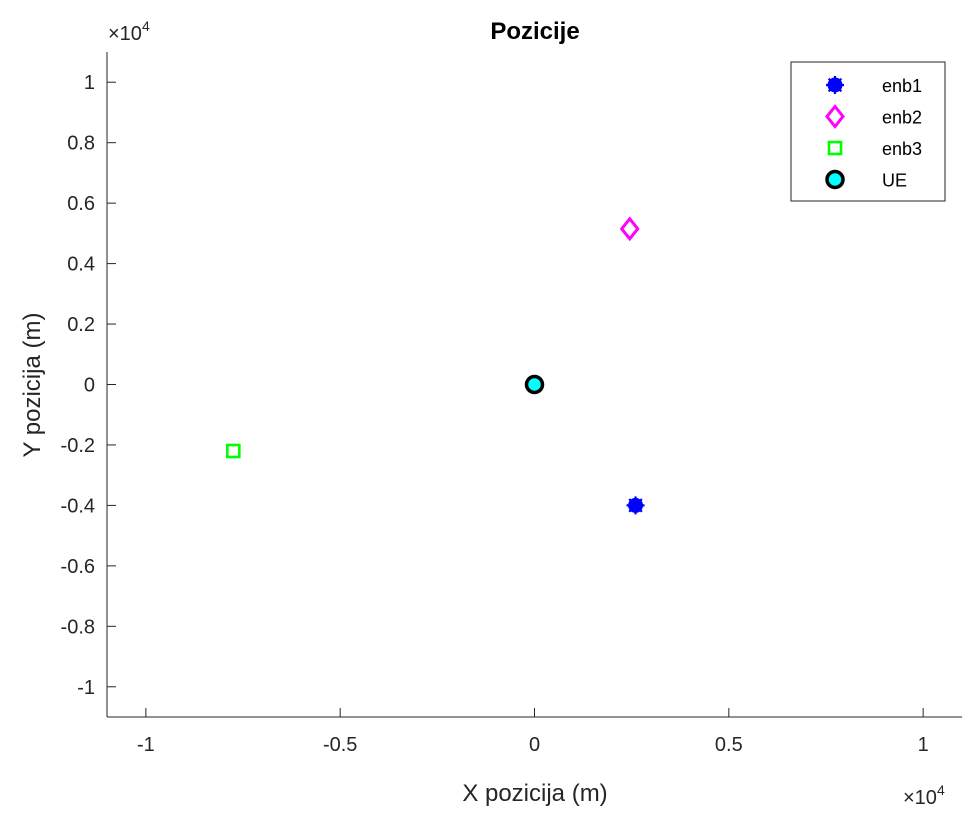  What do you see at coordinates (125, 34) in the screenshot?
I see `y-exponent-base: ×10` at bounding box center [125, 34].